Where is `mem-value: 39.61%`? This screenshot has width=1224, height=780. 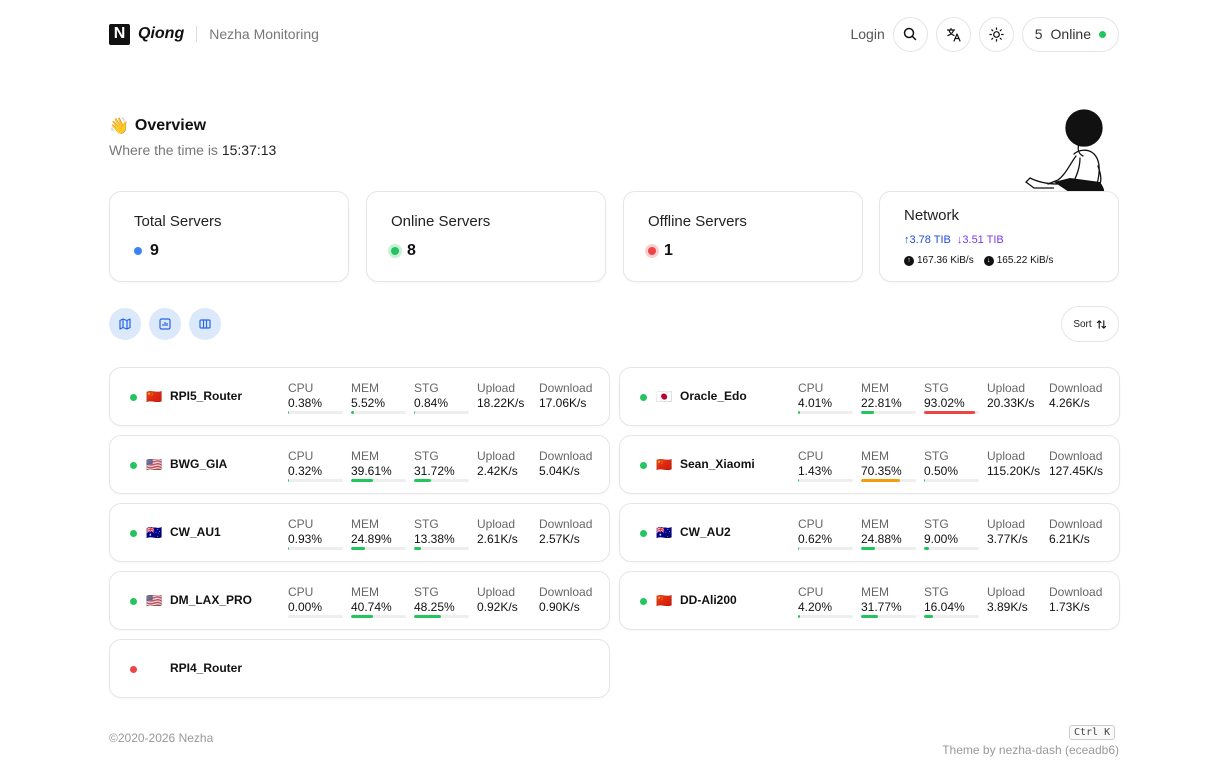
mem-value: 39.61% is located at coordinates (371, 471).